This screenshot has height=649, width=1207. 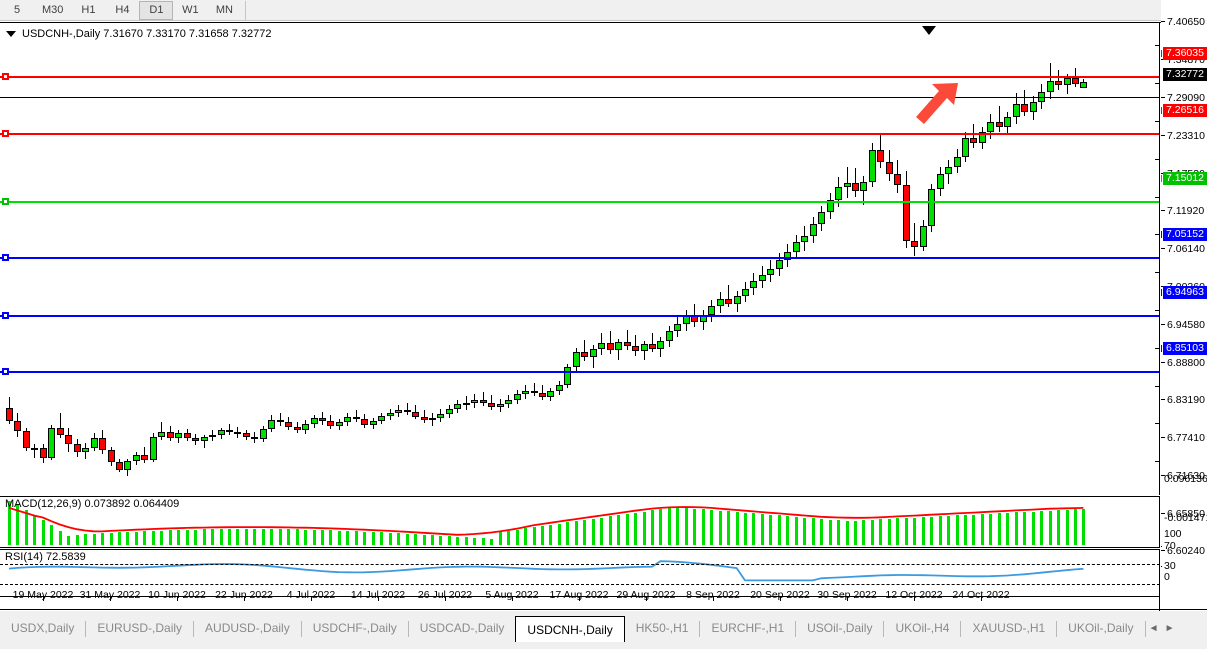 I want to click on chart-tab-ukoil--daily: UKOil-,Daily, so click(x=1101, y=628).